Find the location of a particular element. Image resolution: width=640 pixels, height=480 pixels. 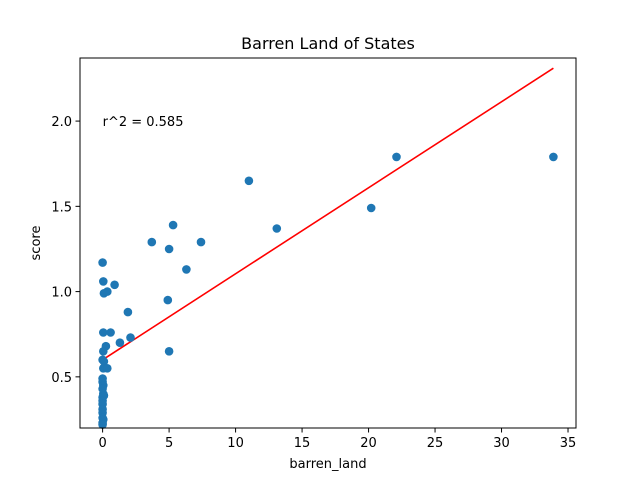

y-tick-label: 1.5 is located at coordinates (61, 207).